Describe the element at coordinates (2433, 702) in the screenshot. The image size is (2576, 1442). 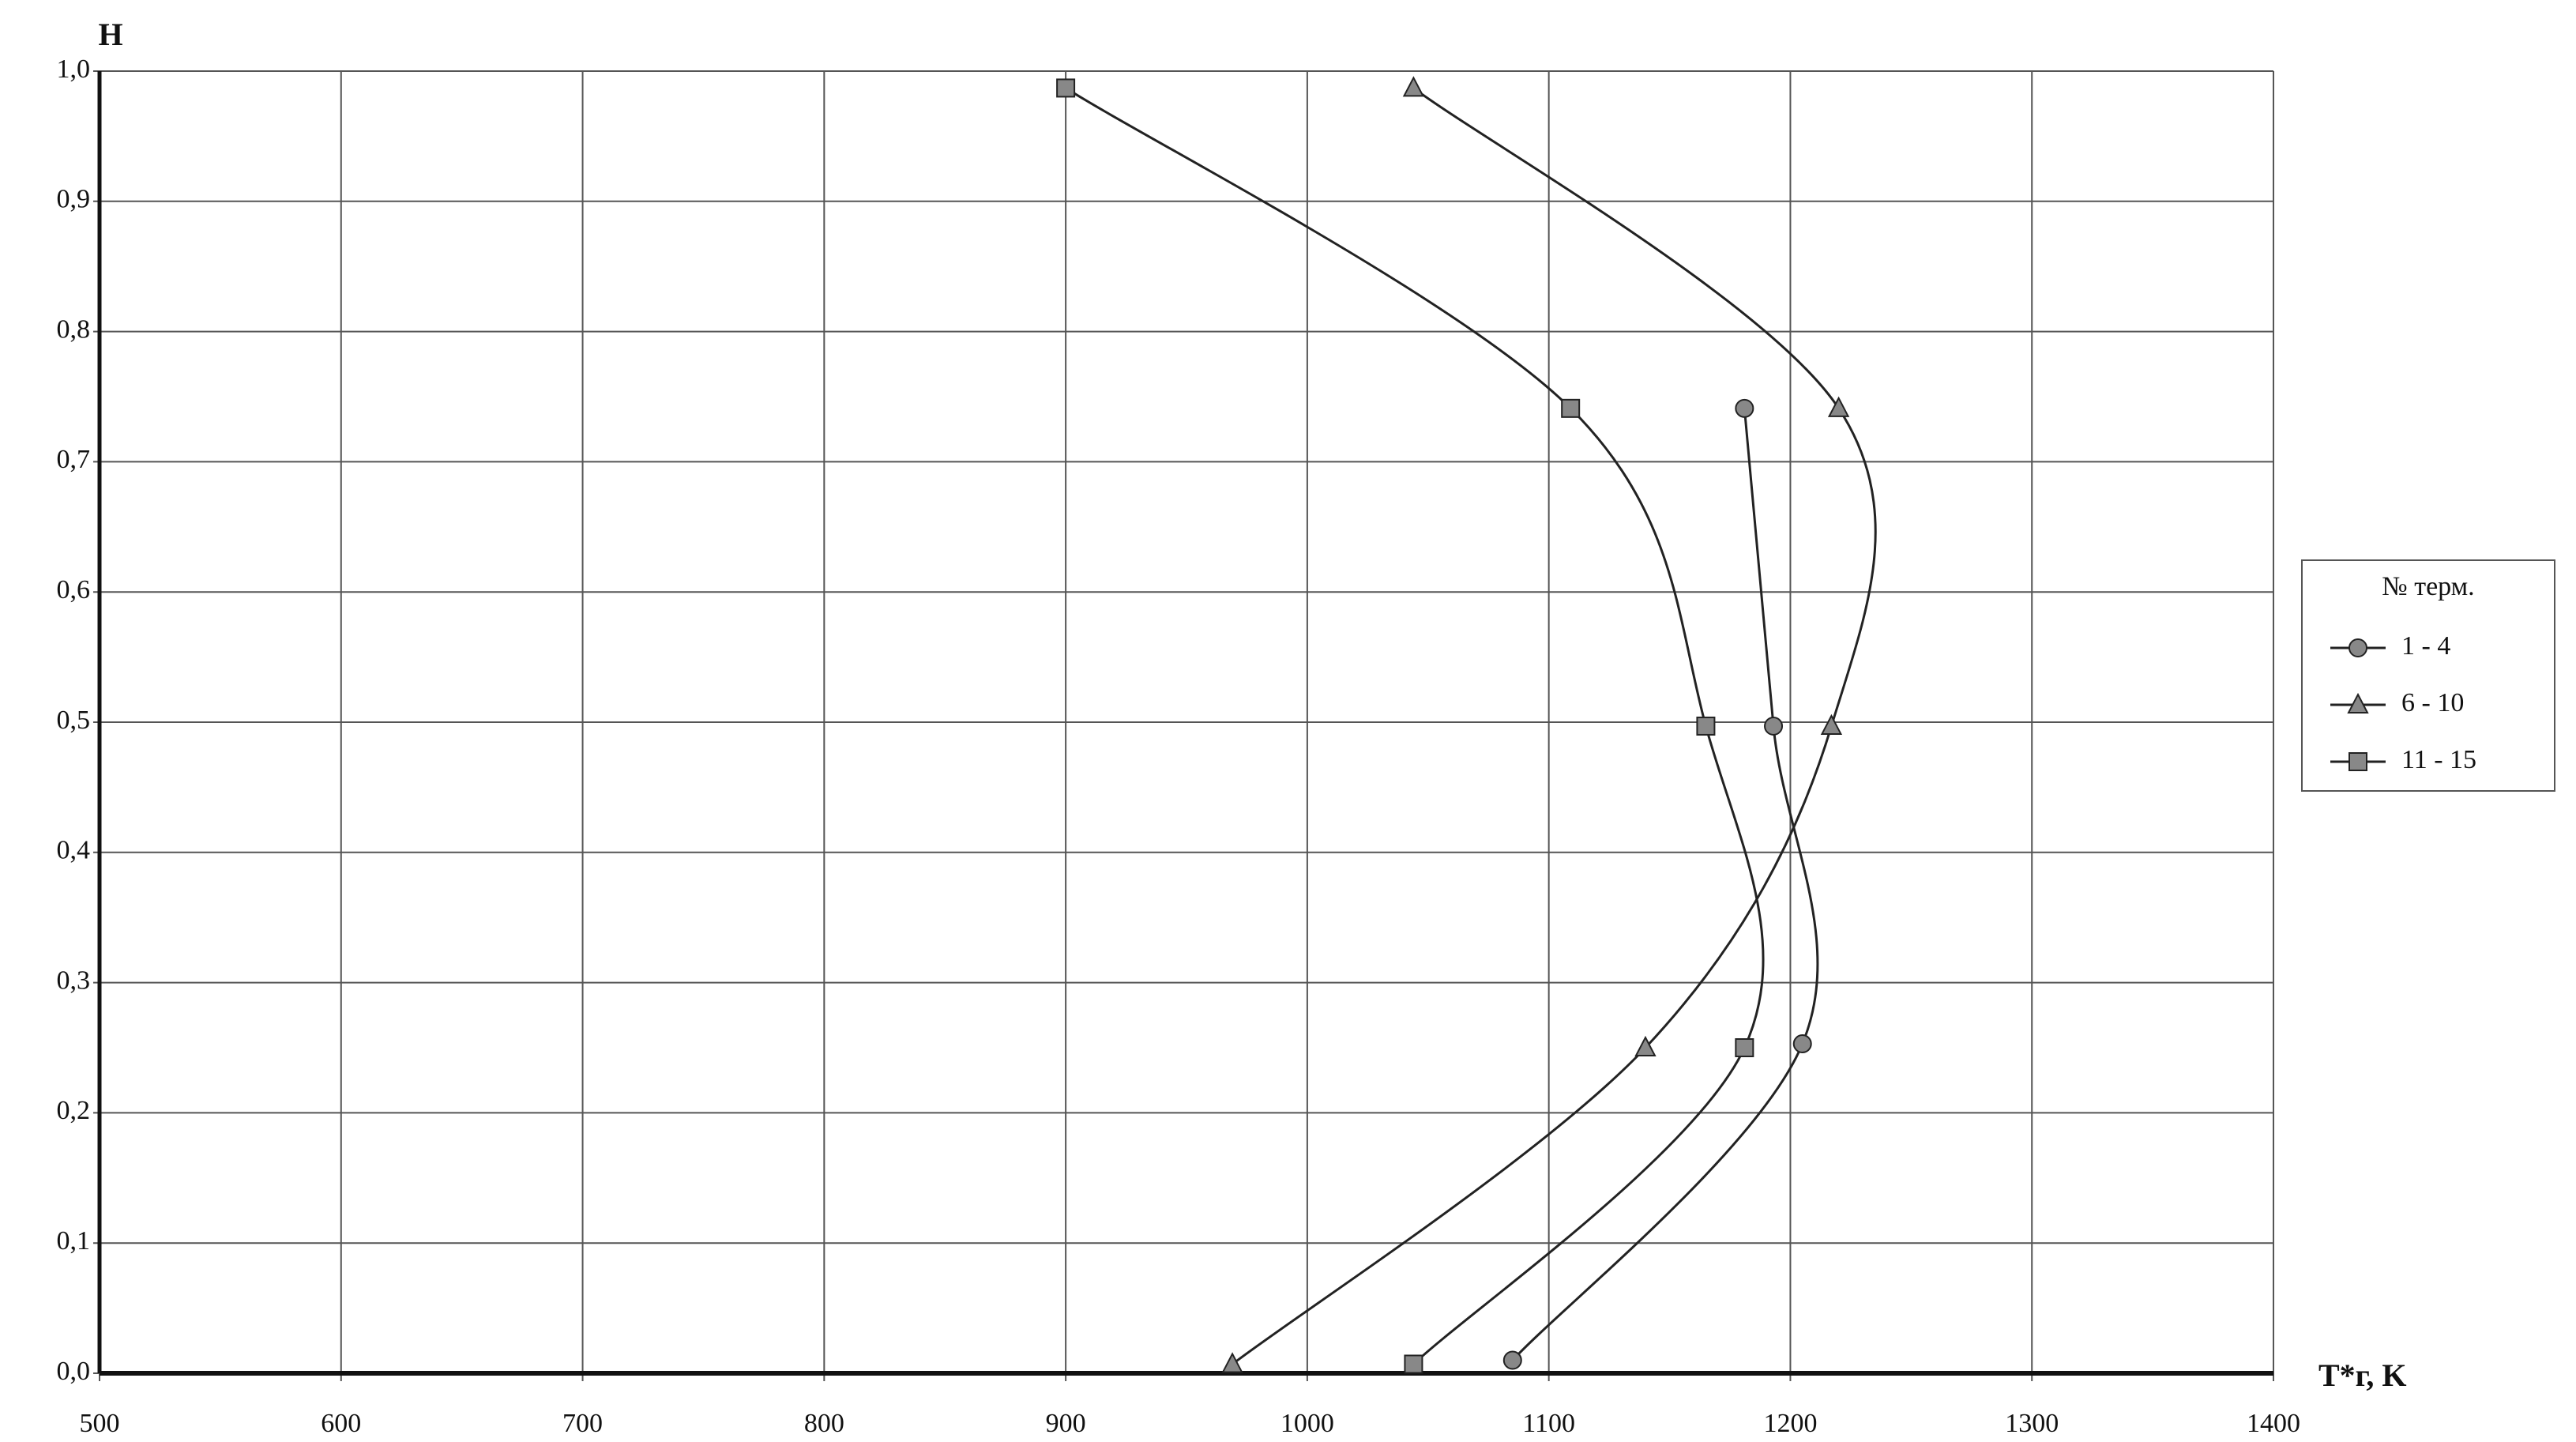
I see `legend-label: 6 - 10` at that location.